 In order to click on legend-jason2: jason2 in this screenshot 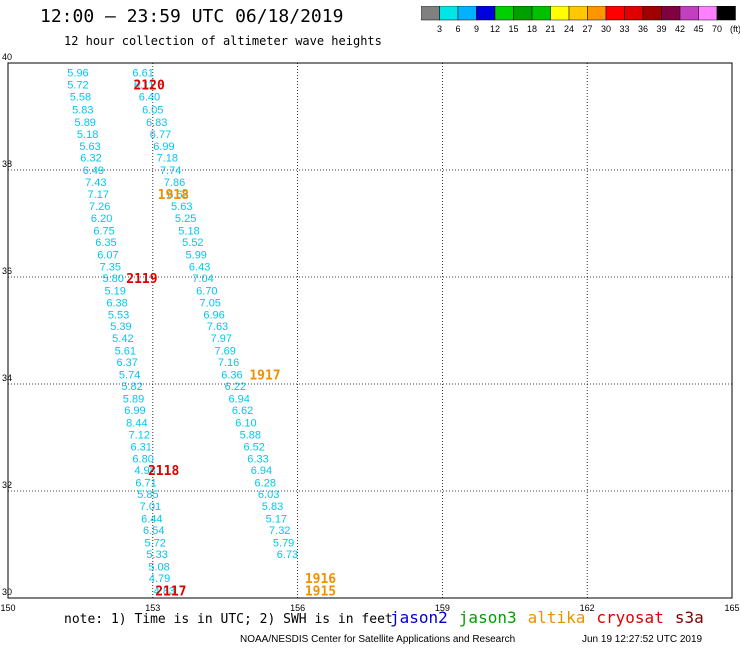, I will do `click(419, 617)`.